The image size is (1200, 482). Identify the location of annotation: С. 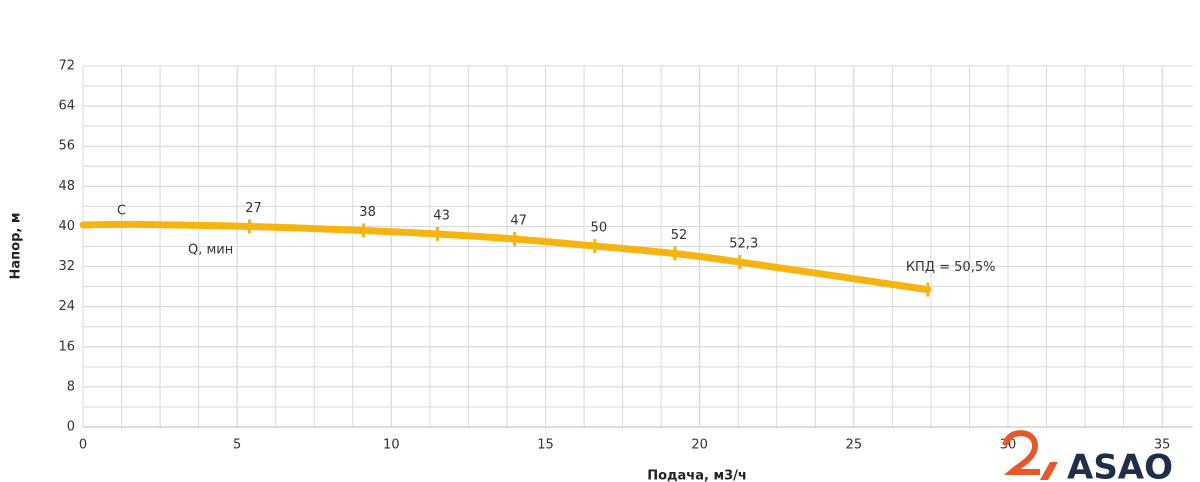
(121, 210).